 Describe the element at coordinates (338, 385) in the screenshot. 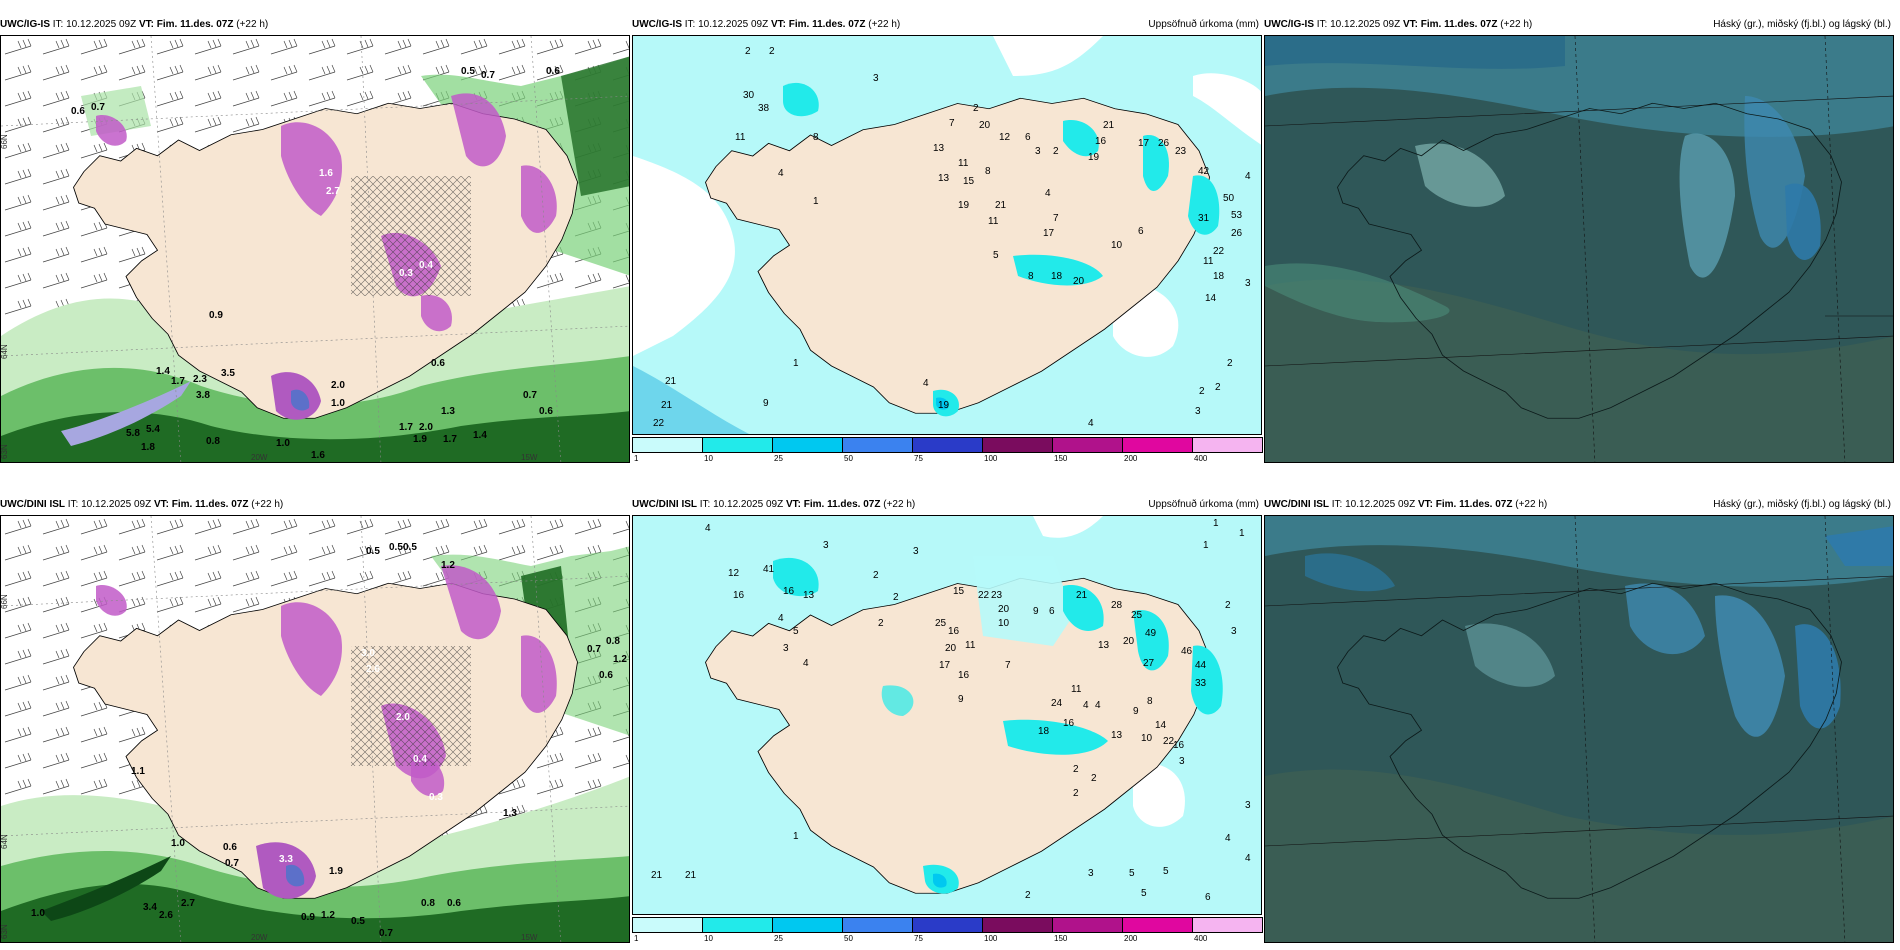

I see `value-label: 2.0` at that location.